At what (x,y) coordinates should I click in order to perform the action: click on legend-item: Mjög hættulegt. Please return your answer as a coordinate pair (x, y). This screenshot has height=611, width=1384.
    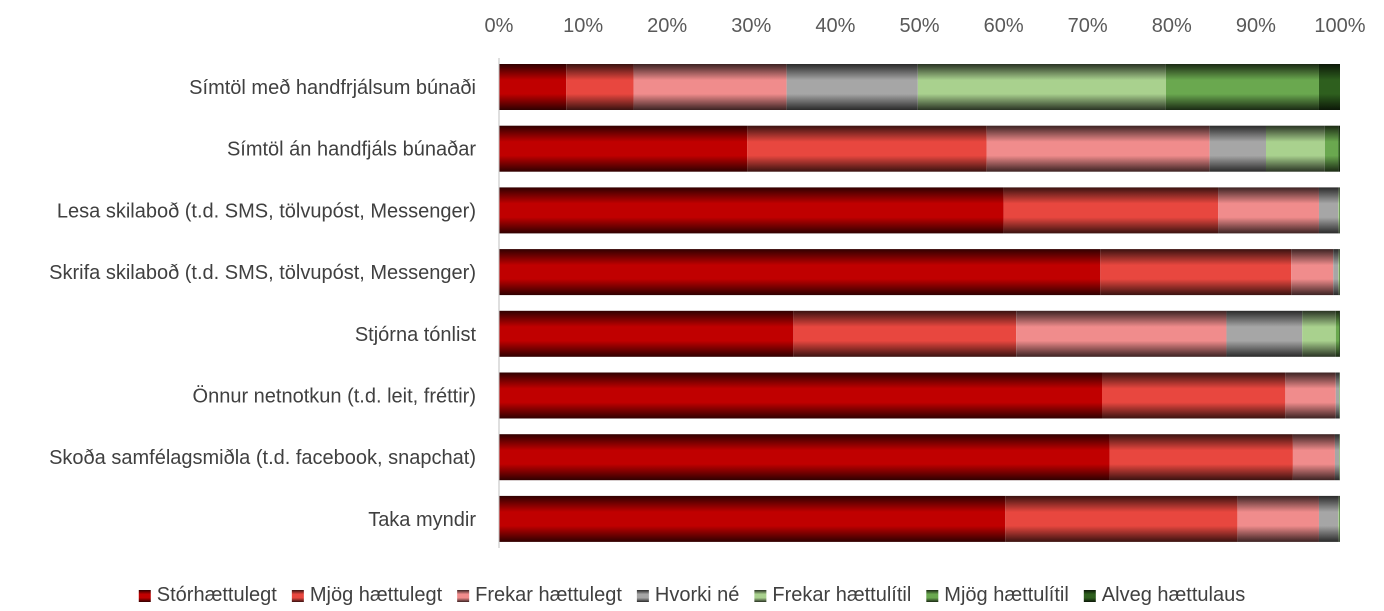
    Looking at the image, I should click on (367, 595).